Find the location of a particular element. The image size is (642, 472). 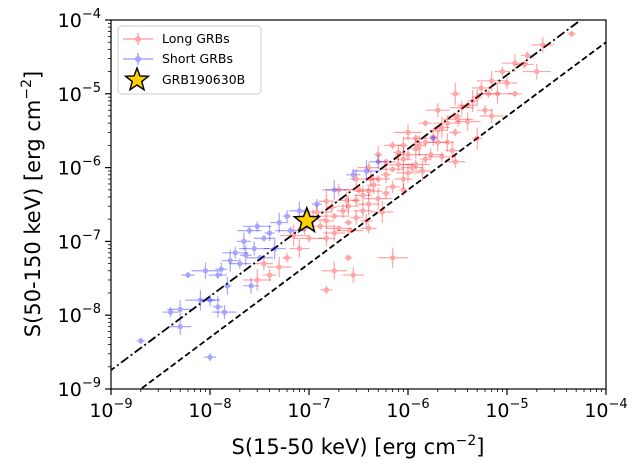

x-tick-label: 10⁻⁸ is located at coordinates (209, 409).